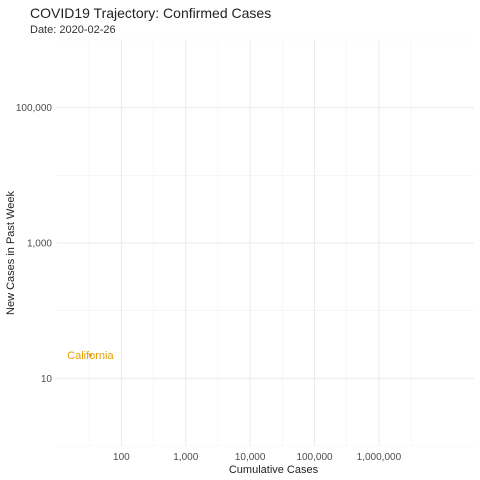 The height and width of the screenshot is (480, 480). Describe the element at coordinates (379, 457) in the screenshot. I see `x-tick-label: 1,000,000` at that location.